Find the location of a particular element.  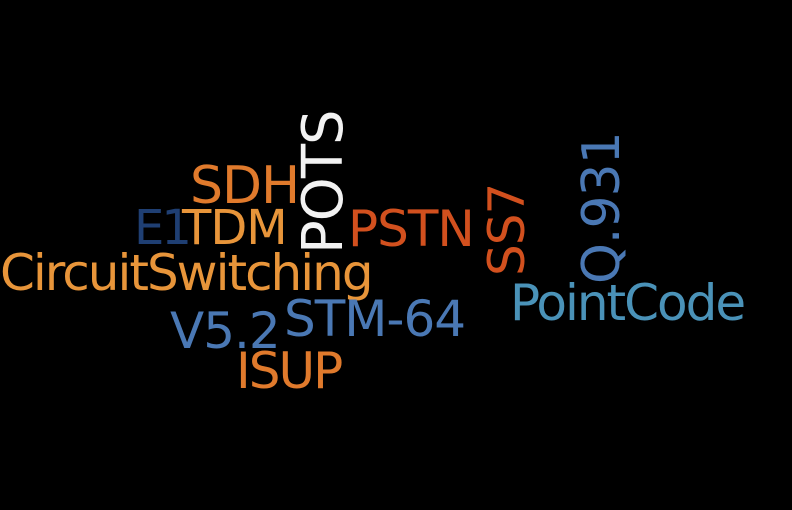

word-circuit-switching: CircuitSwitching is located at coordinates (187, 273).